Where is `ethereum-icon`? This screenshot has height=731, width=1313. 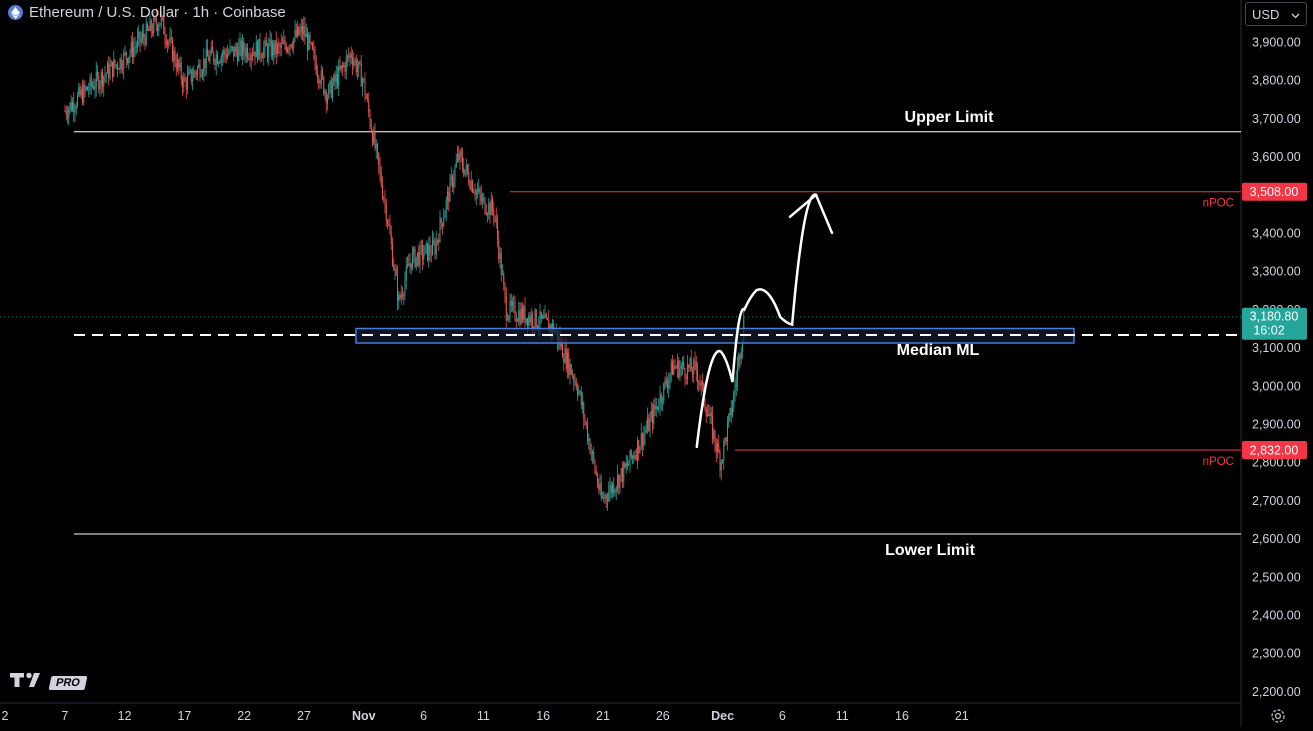 ethereum-icon is located at coordinates (15, 12).